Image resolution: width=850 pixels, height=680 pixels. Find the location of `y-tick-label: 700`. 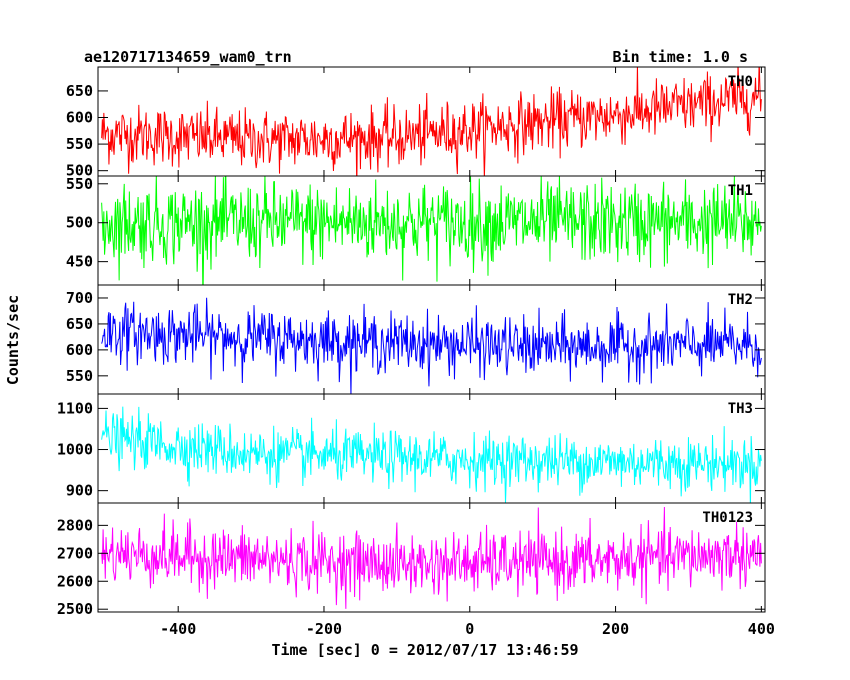

y-tick-label: 700 is located at coordinates (79, 298).